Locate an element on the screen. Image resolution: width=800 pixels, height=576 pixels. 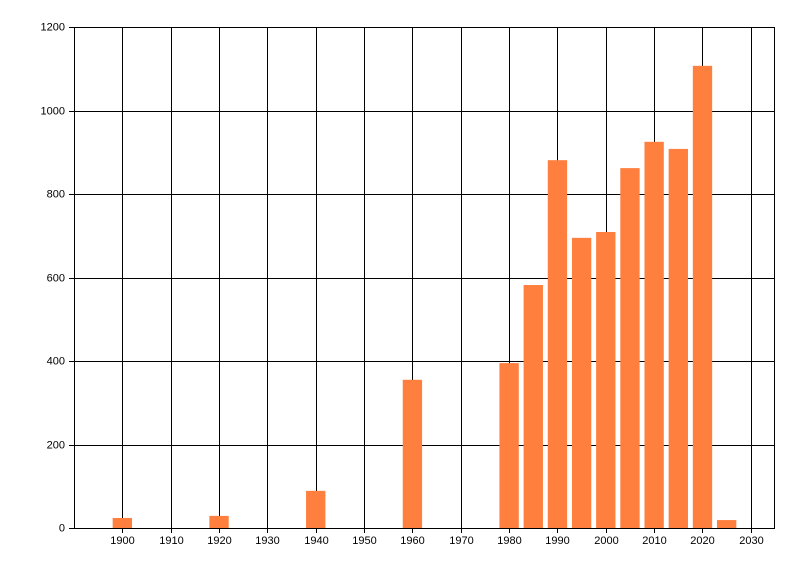
y-tick-label: 400 is located at coordinates (56, 361).